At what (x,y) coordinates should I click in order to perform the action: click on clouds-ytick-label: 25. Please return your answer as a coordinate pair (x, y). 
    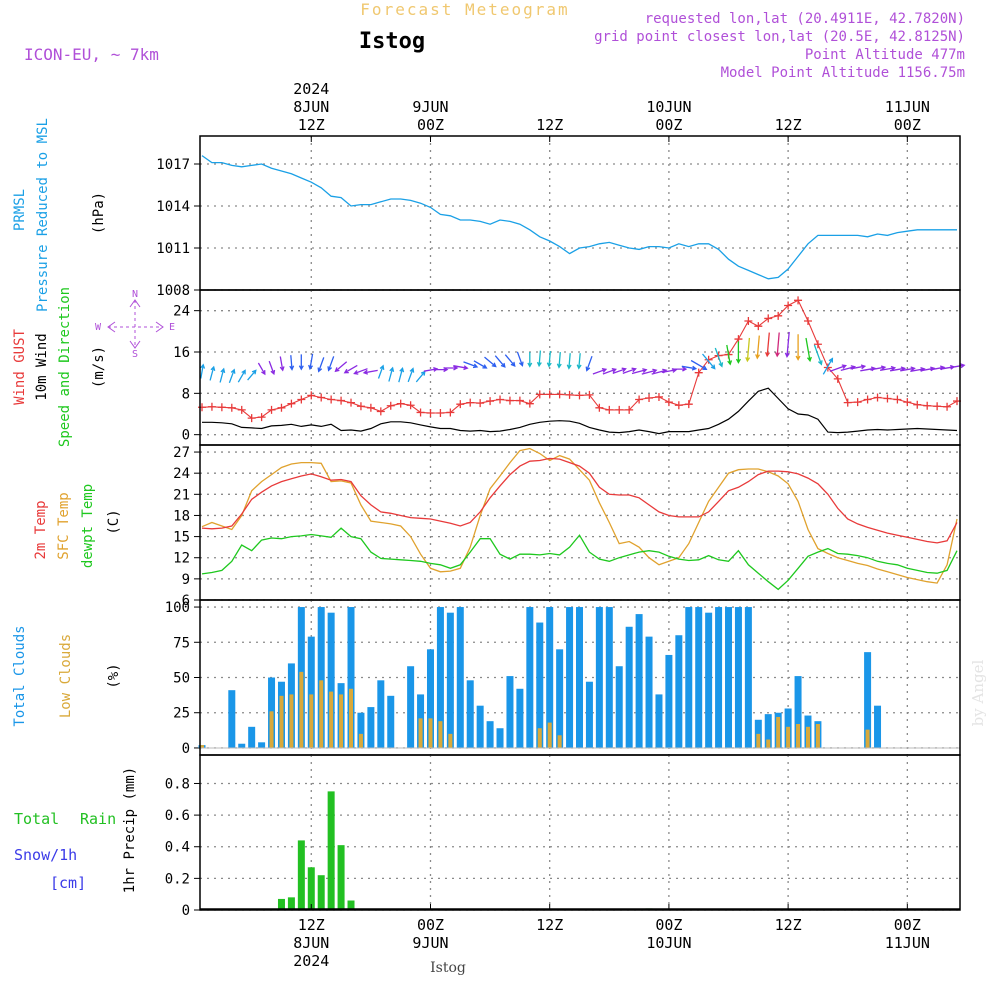
    Looking at the image, I should click on (181, 714).